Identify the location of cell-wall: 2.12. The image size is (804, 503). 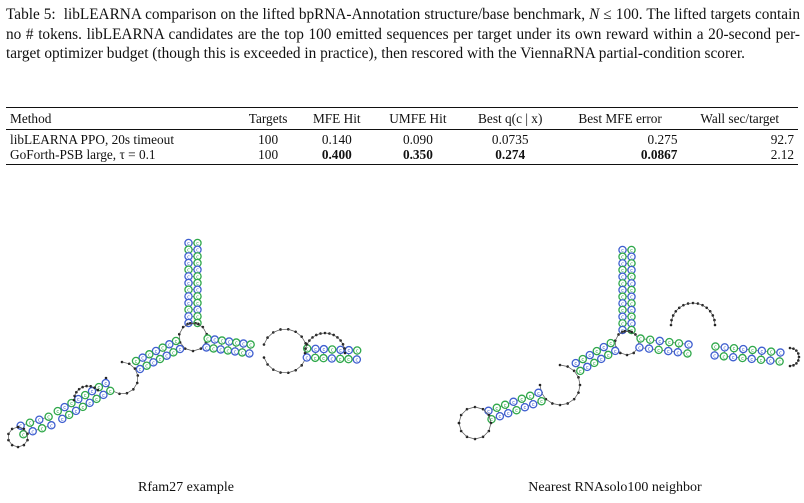
(782, 154).